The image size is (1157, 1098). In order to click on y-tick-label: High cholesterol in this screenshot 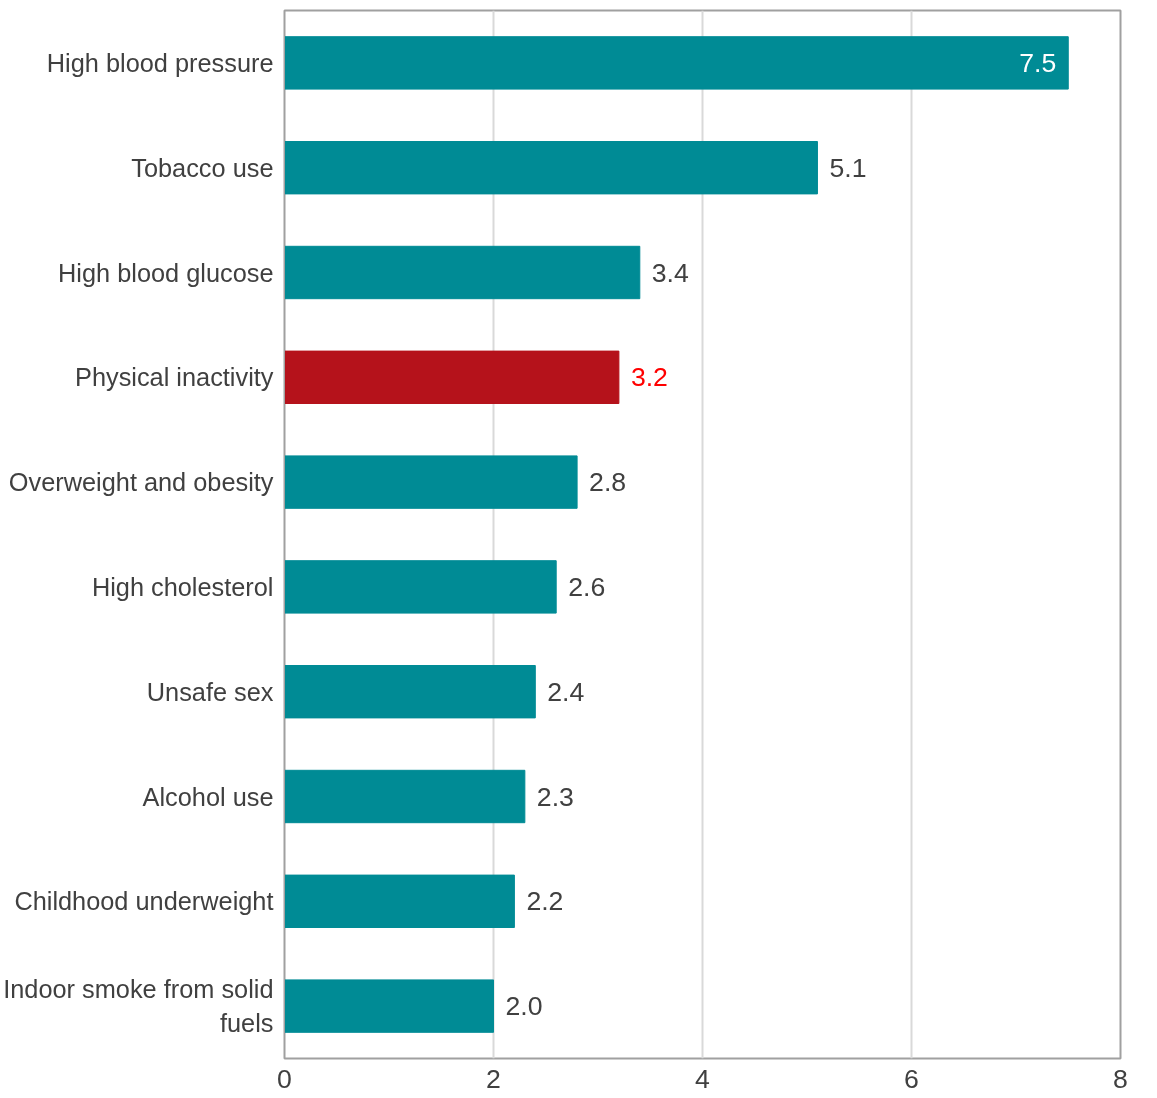, I will do `click(182, 586)`.